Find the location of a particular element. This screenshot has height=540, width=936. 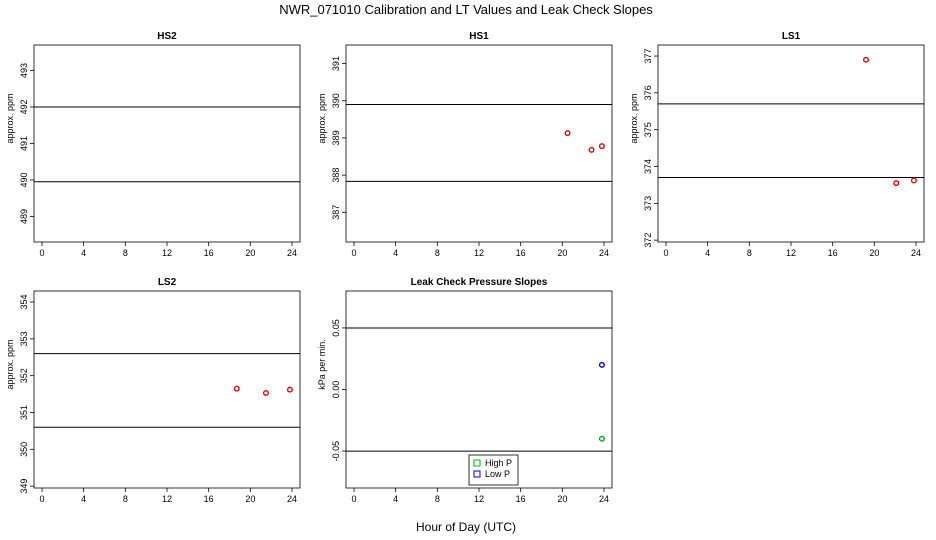

panel-hs1: HS1 0 4 8 12 16 20 24 387 388 389 390 391 approx. ppm is located at coordinates (465, 144).